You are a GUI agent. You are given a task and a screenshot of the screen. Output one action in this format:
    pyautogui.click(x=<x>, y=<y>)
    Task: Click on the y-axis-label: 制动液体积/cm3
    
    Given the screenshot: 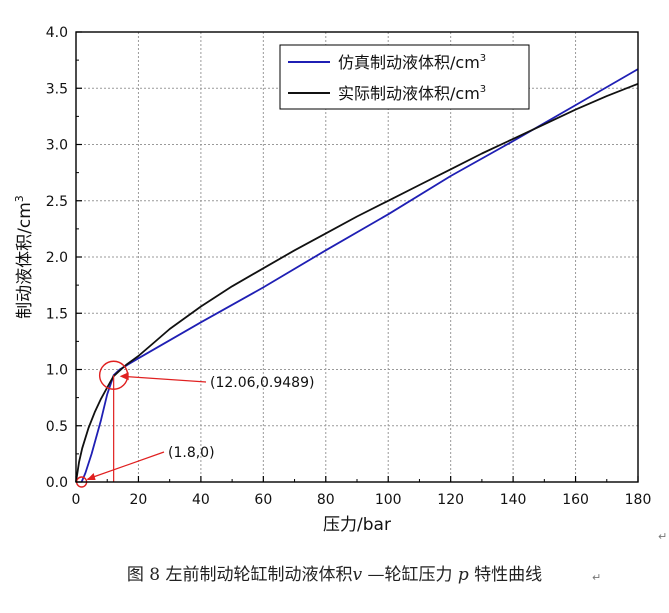 What is the action you would take?
    pyautogui.click(x=24, y=257)
    